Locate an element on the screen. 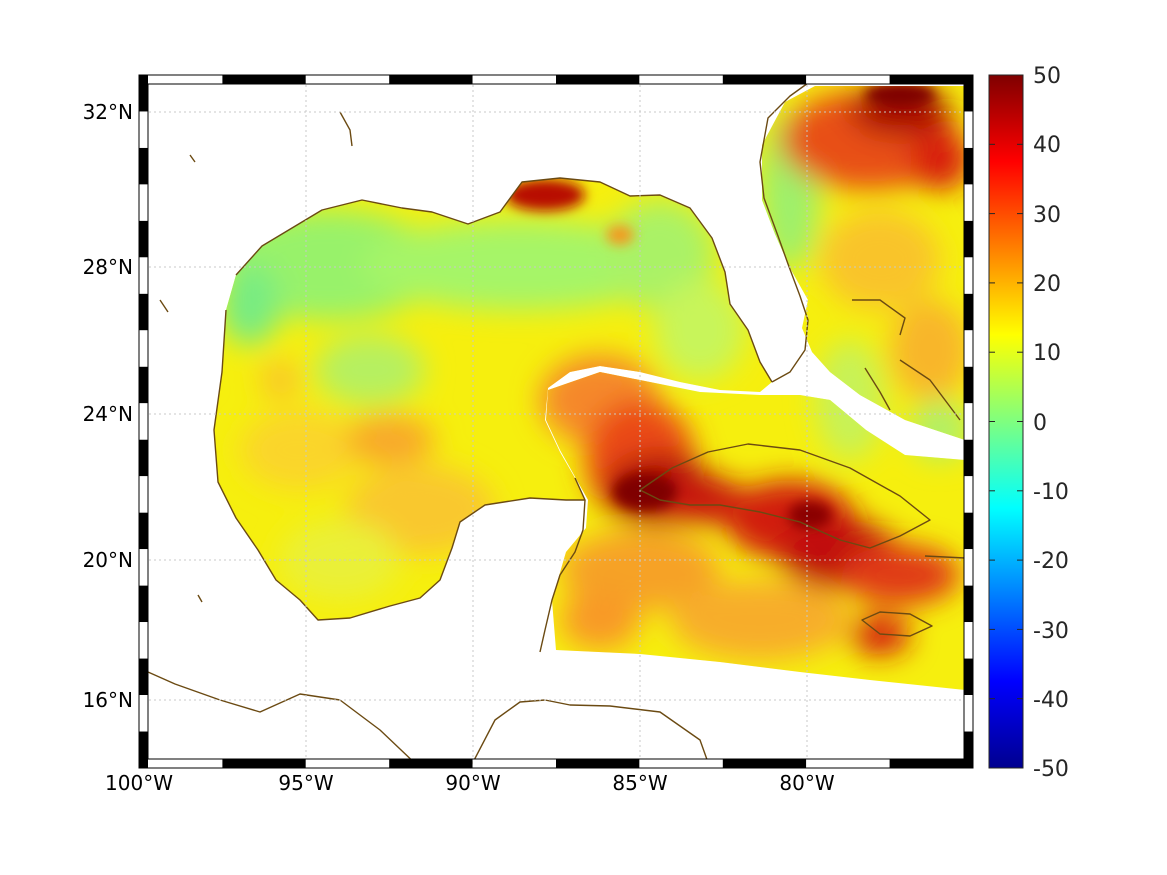 This screenshot has width=1167, height=875. lat-label-16: 16°N is located at coordinates (108, 700).